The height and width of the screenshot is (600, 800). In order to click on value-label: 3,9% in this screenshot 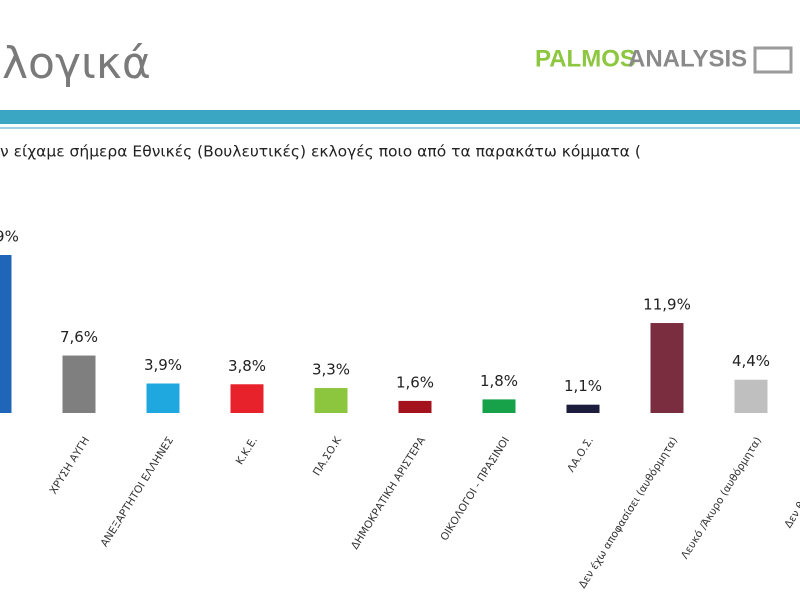, I will do `click(163, 365)`.